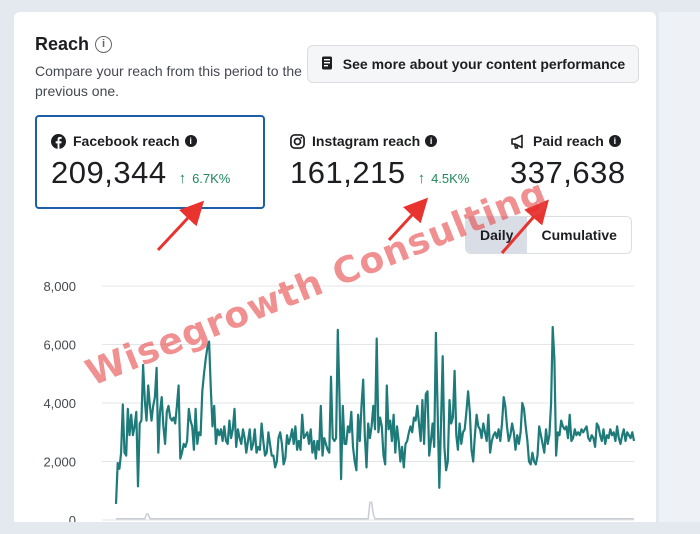  Describe the element at coordinates (59, 462) in the screenshot. I see `y-tick-label: 2,000` at that location.